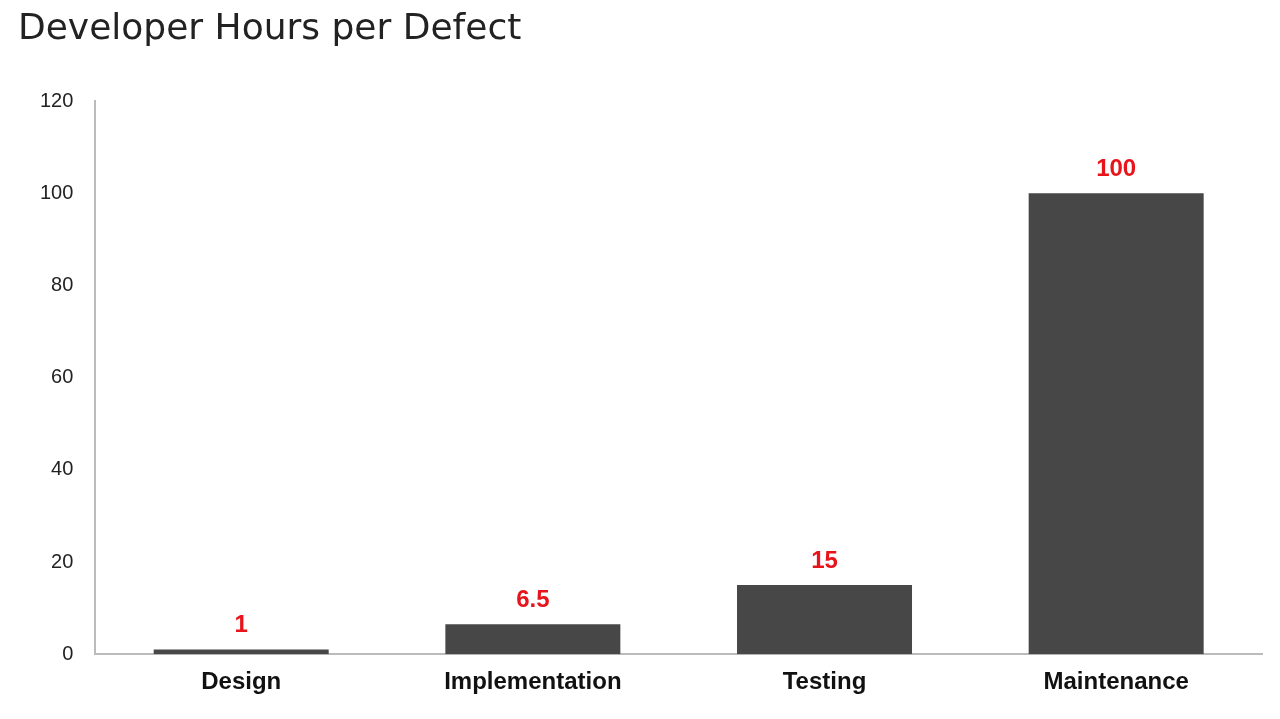  What do you see at coordinates (533, 598) in the screenshot?
I see `data-label: 6.5` at bounding box center [533, 598].